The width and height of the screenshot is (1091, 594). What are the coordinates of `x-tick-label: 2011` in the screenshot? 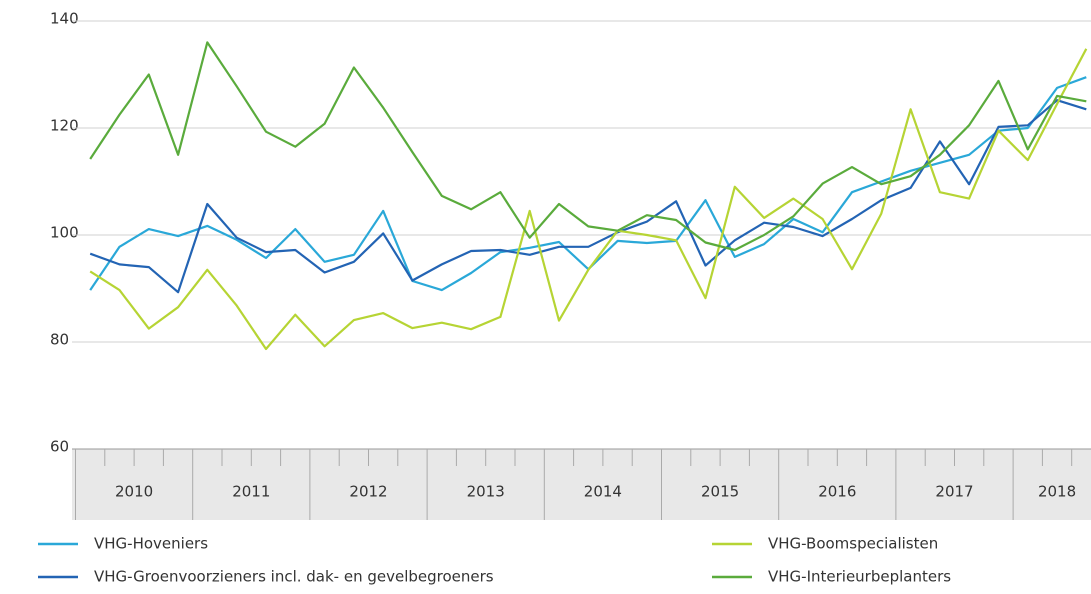 It's located at (251, 492).